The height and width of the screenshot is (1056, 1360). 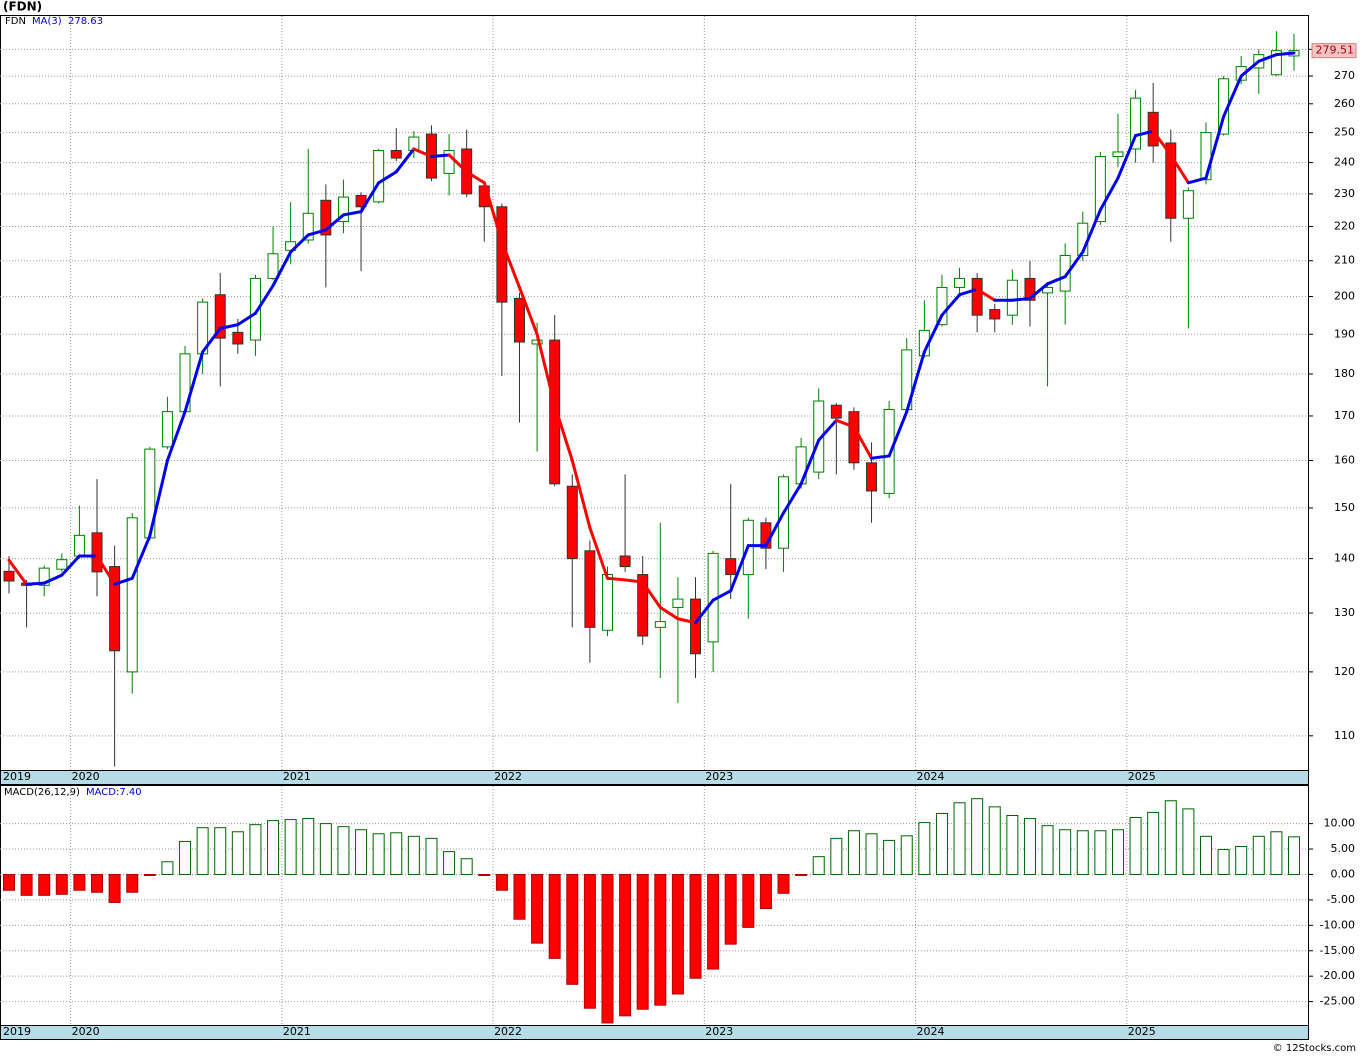 I want to click on x-tick-label: 2022, so click(x=508, y=776).